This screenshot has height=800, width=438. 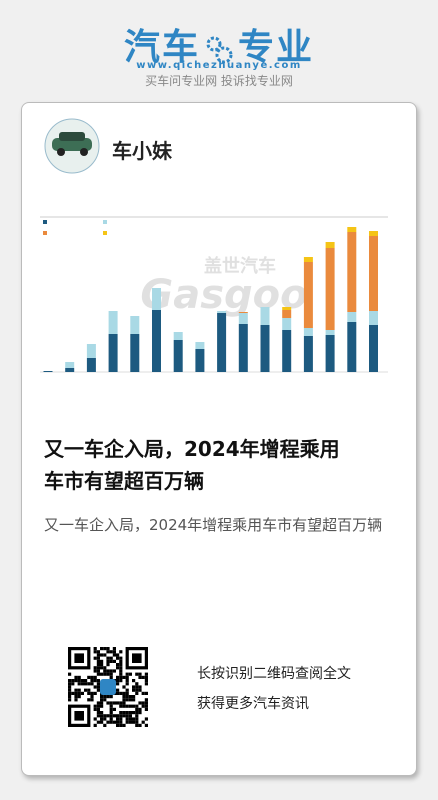 I want to click on qr-finder, so click(x=79, y=658).